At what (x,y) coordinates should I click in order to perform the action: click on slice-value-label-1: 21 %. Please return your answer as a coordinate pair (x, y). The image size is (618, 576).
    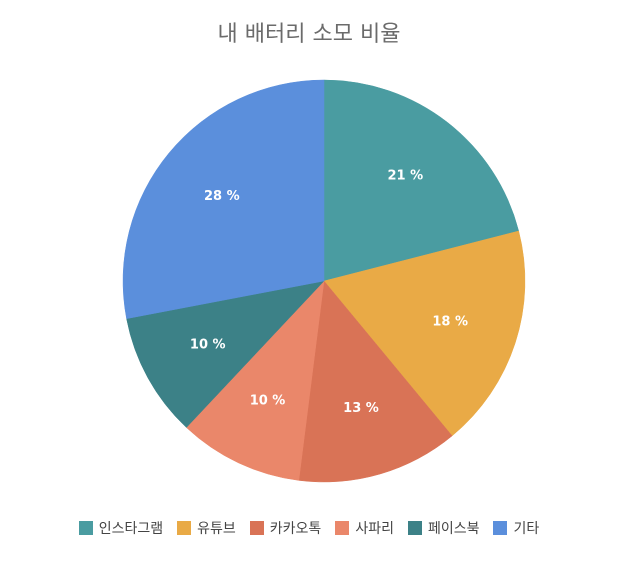
    Looking at the image, I should click on (405, 176).